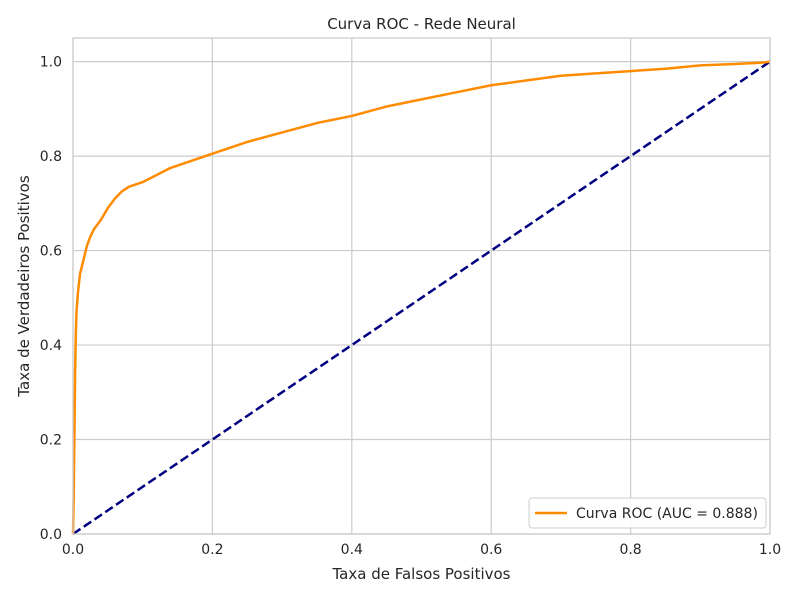 The image size is (800, 600). I want to click on chart-title: Curva ROC - Rede Neural, so click(421, 24).